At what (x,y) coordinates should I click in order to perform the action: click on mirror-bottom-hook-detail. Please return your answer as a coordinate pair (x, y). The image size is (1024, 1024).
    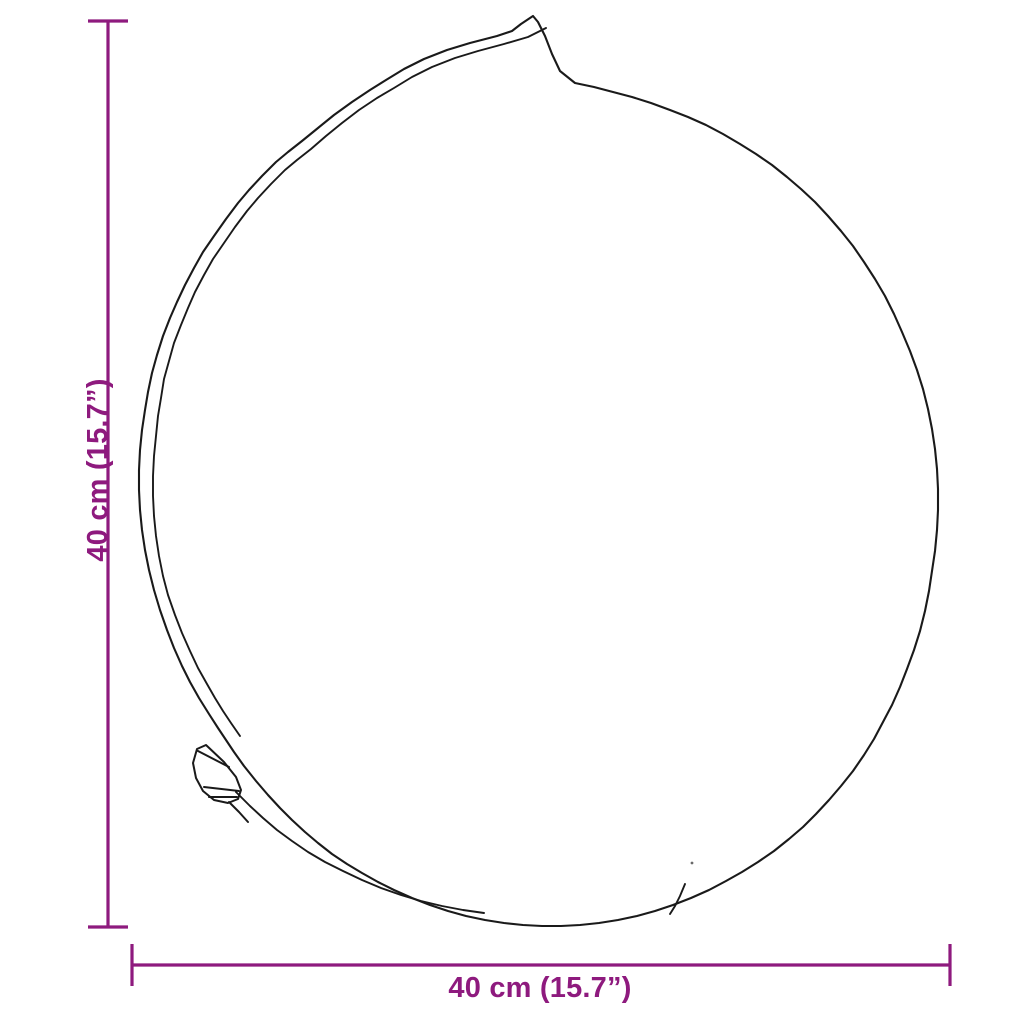
    Looking at the image, I should click on (677, 899).